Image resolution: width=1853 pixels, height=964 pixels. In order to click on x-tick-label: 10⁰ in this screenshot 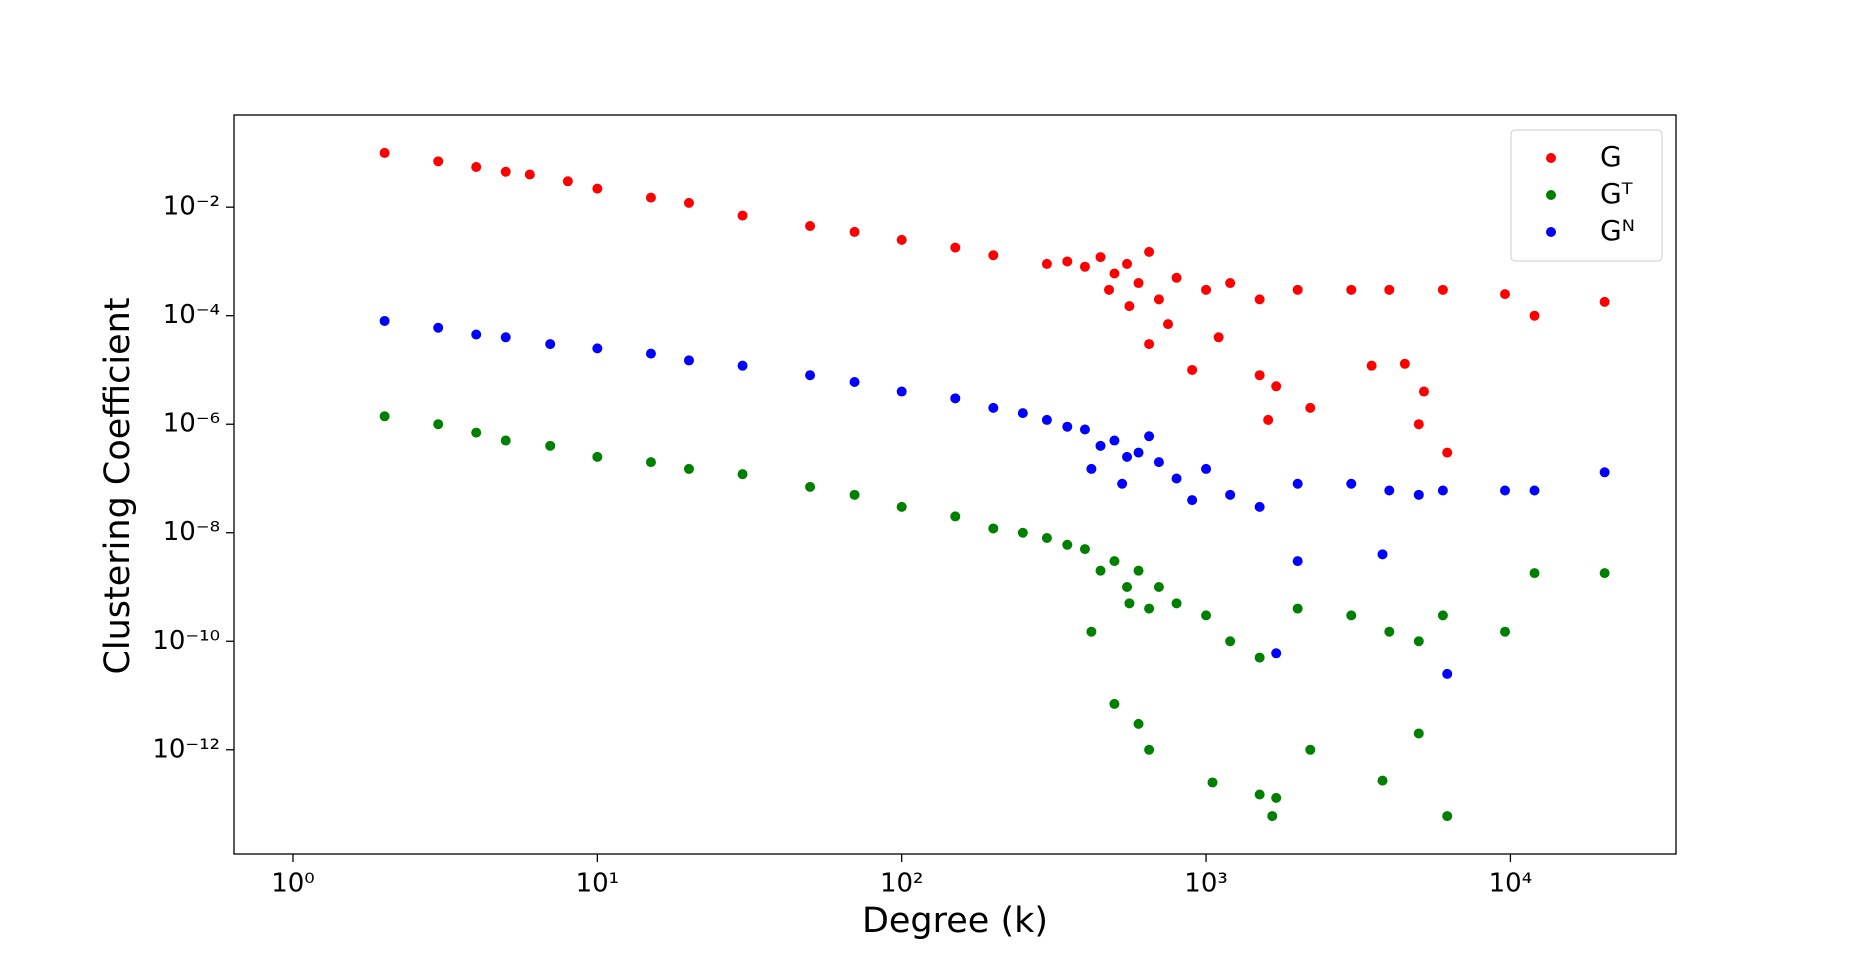, I will do `click(293, 884)`.